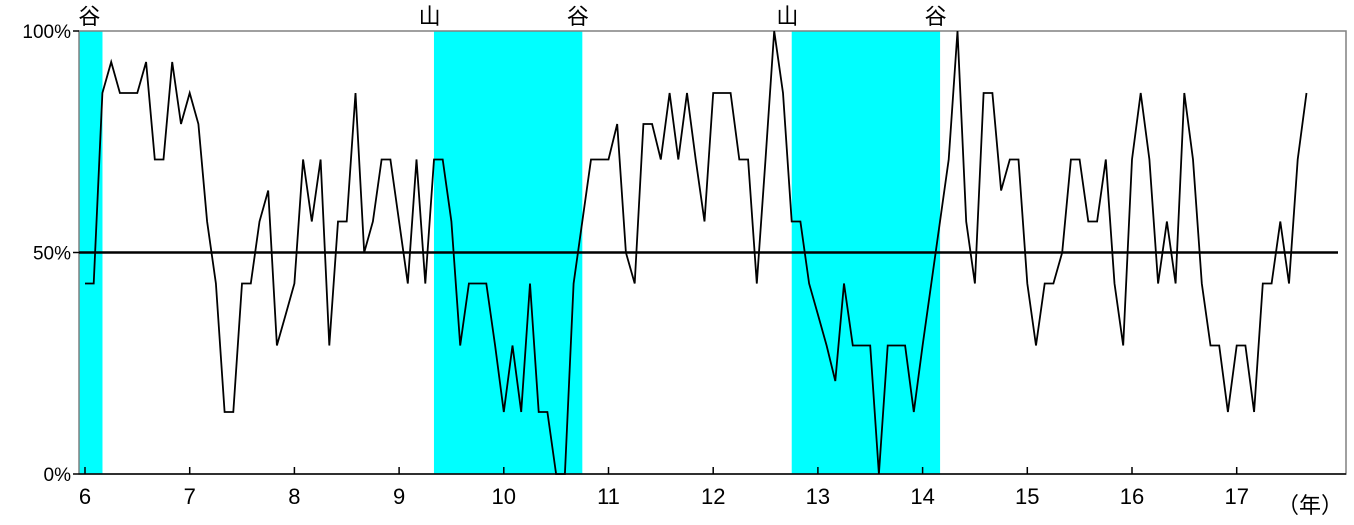  I want to click on turning-point-markers: 谷山谷山谷, so click(512, 16).